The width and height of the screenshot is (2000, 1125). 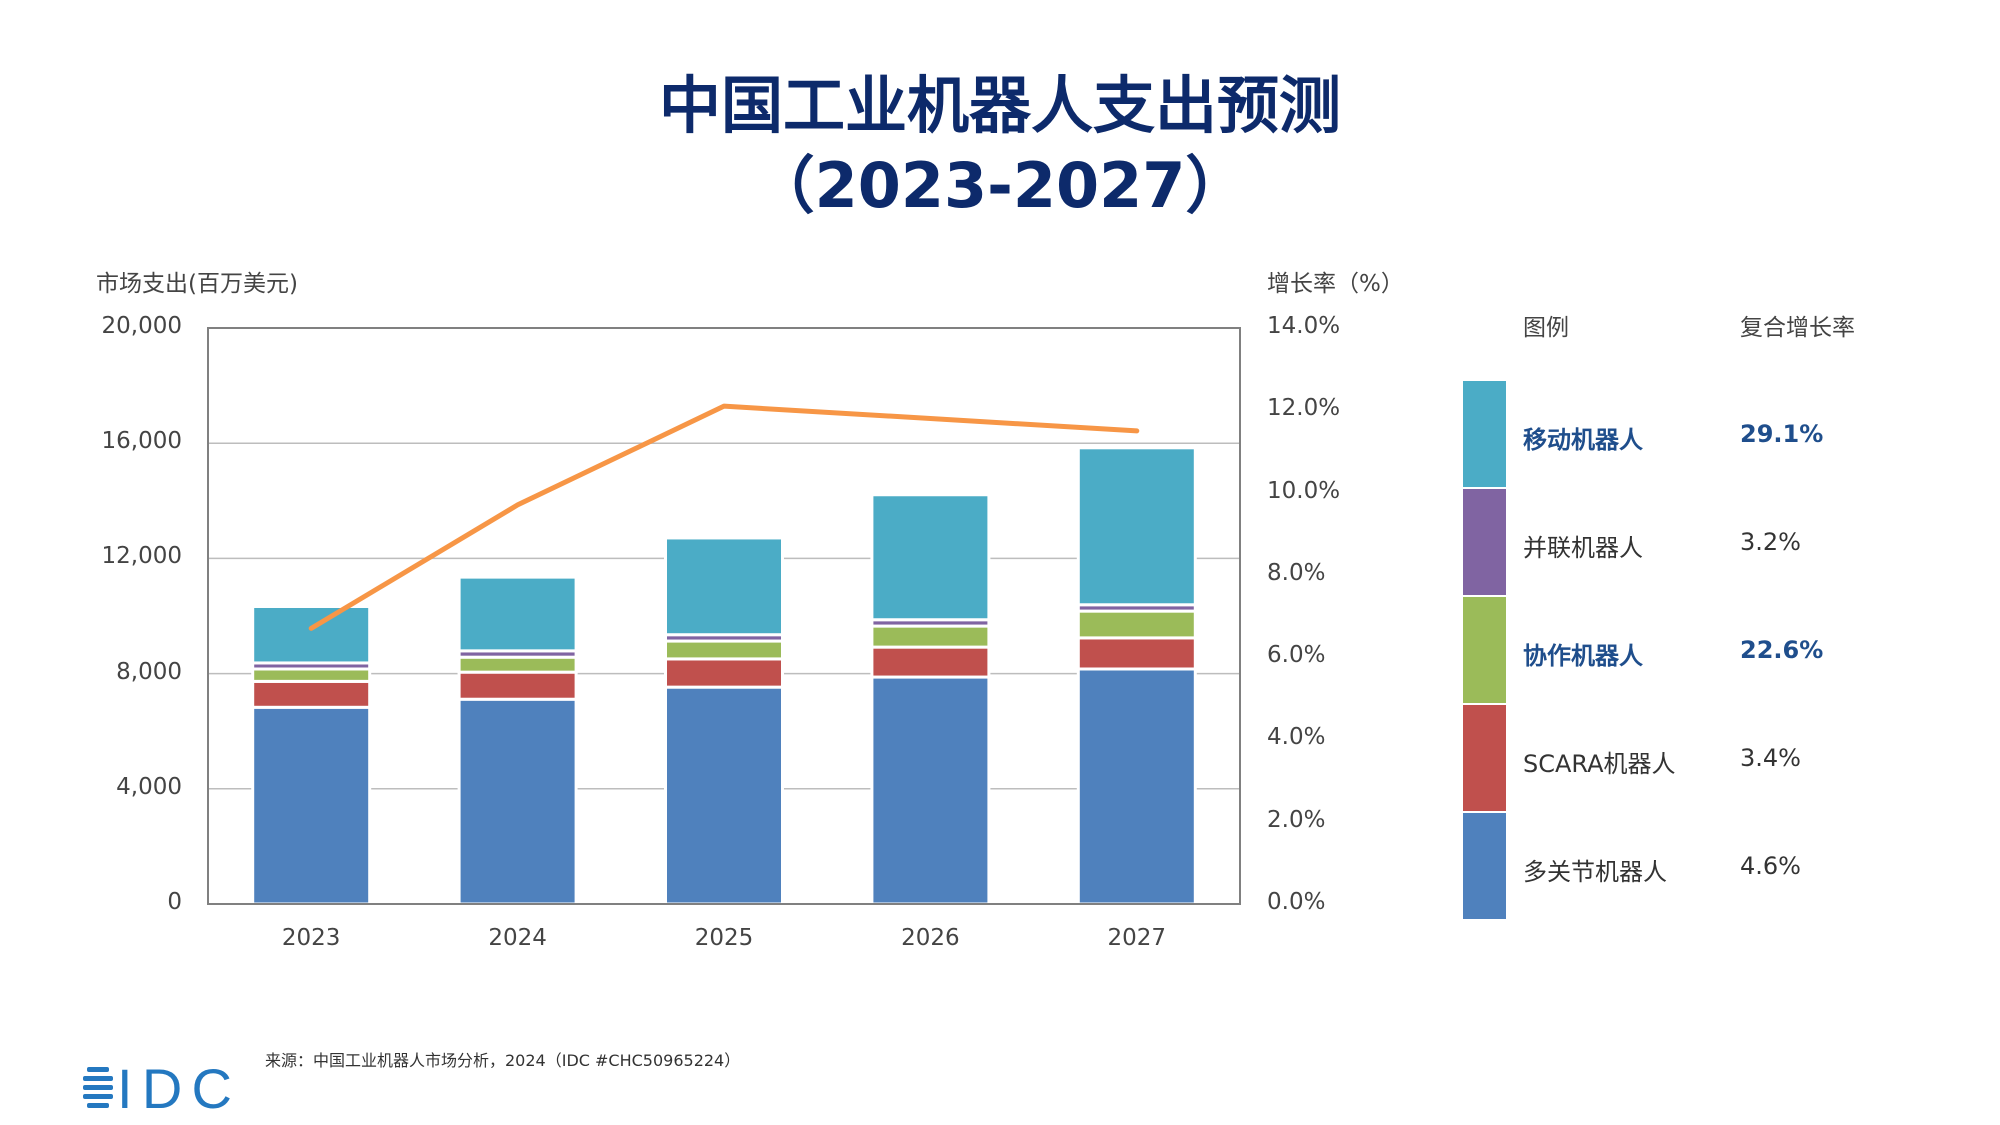 What do you see at coordinates (174, 1087) in the screenshot?
I see `svg-text: IDC` at bounding box center [174, 1087].